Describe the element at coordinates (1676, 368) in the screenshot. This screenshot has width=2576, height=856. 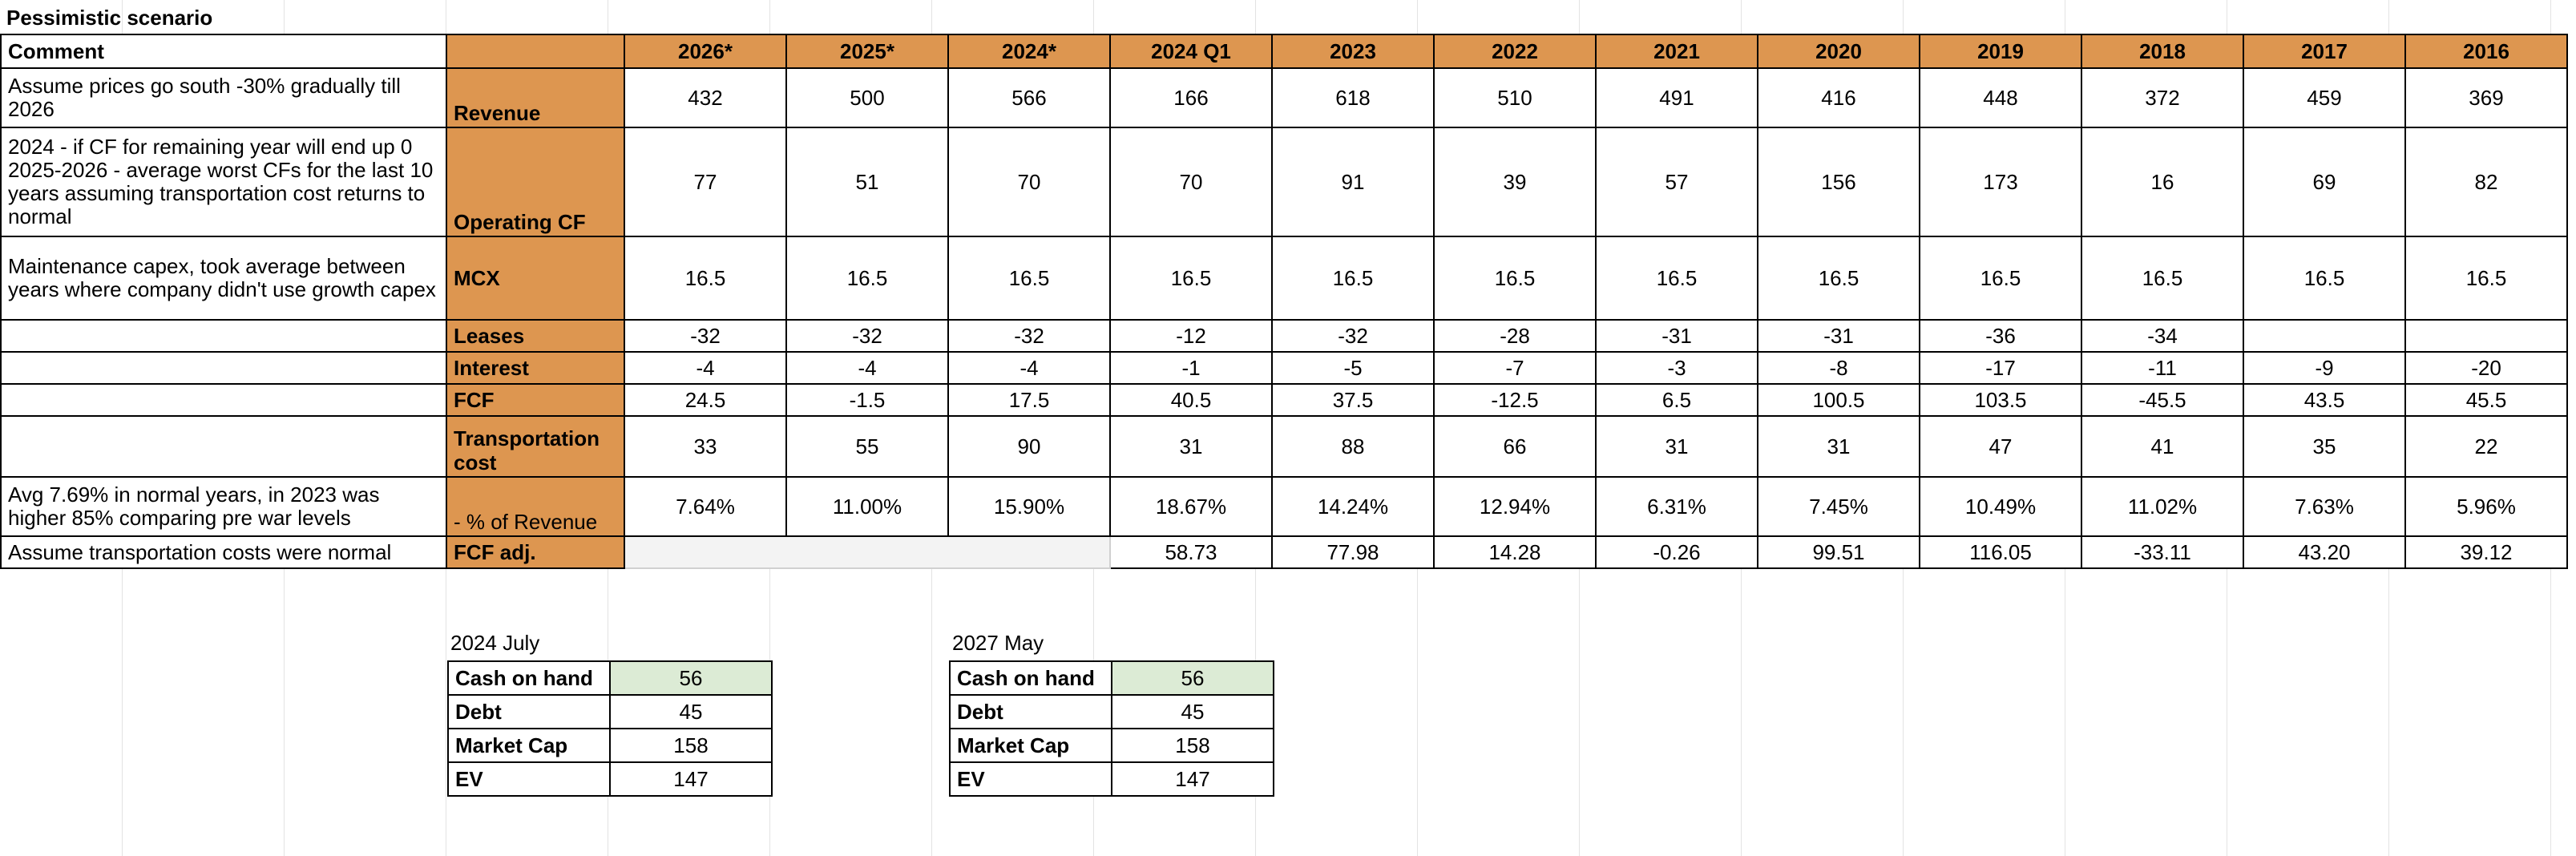
I see `value-cell: -3` at that location.